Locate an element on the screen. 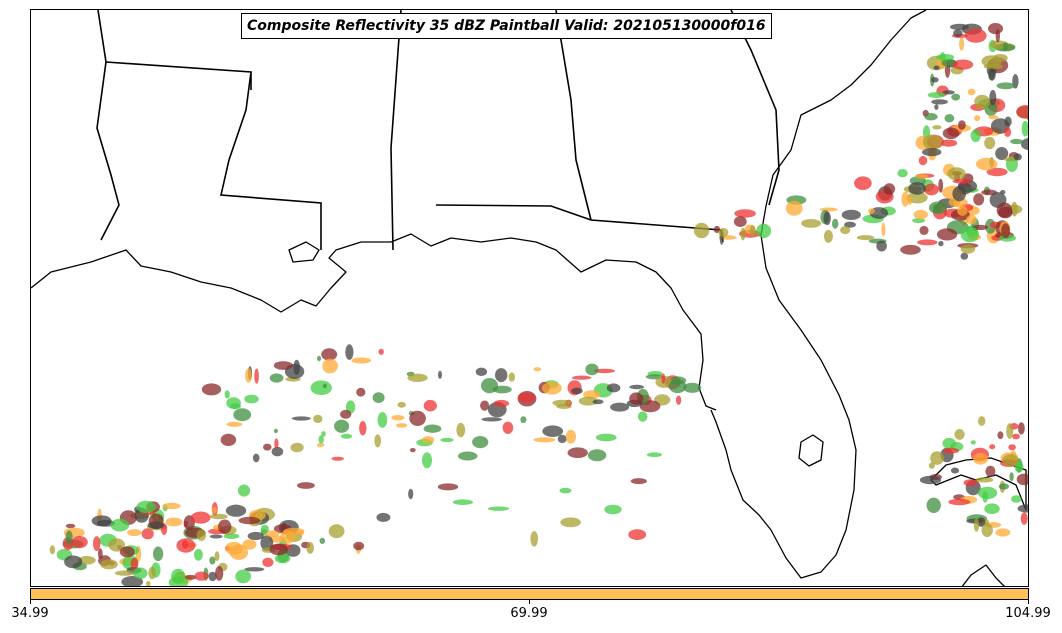 This screenshot has width=1062, height=633. coast-atlantic is located at coordinates (846, 108).